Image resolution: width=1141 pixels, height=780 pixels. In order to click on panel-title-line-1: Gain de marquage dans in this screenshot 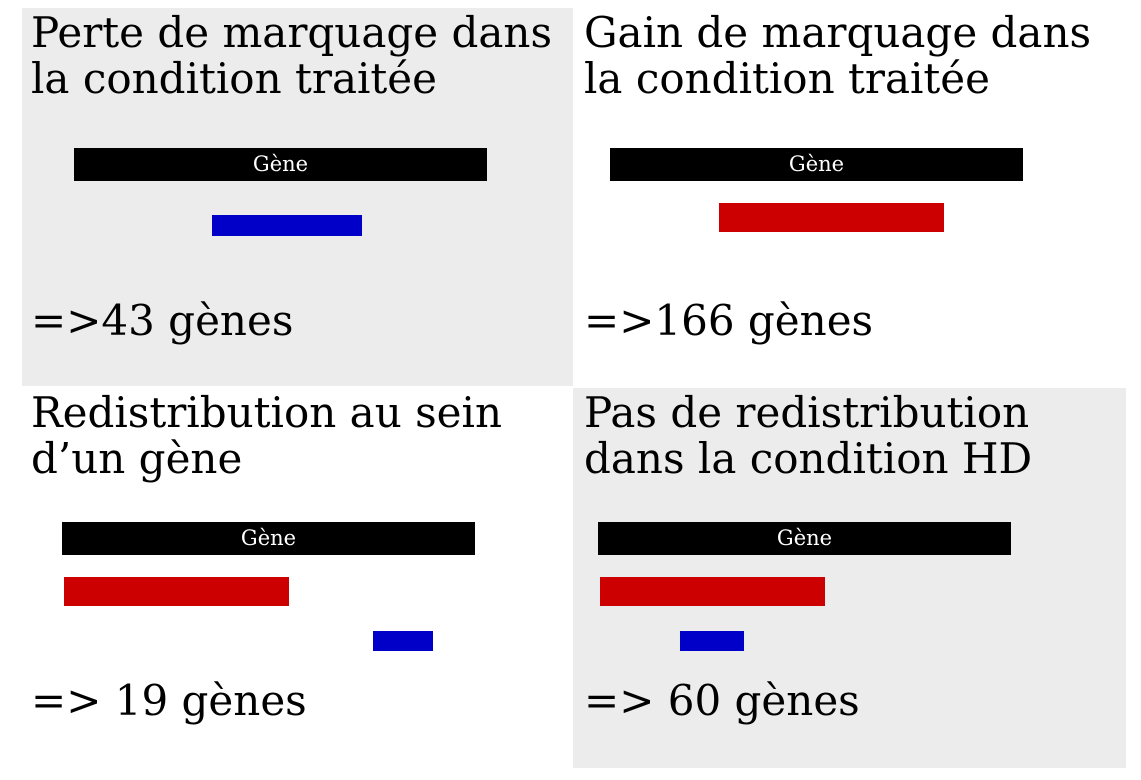, I will do `click(838, 32)`.